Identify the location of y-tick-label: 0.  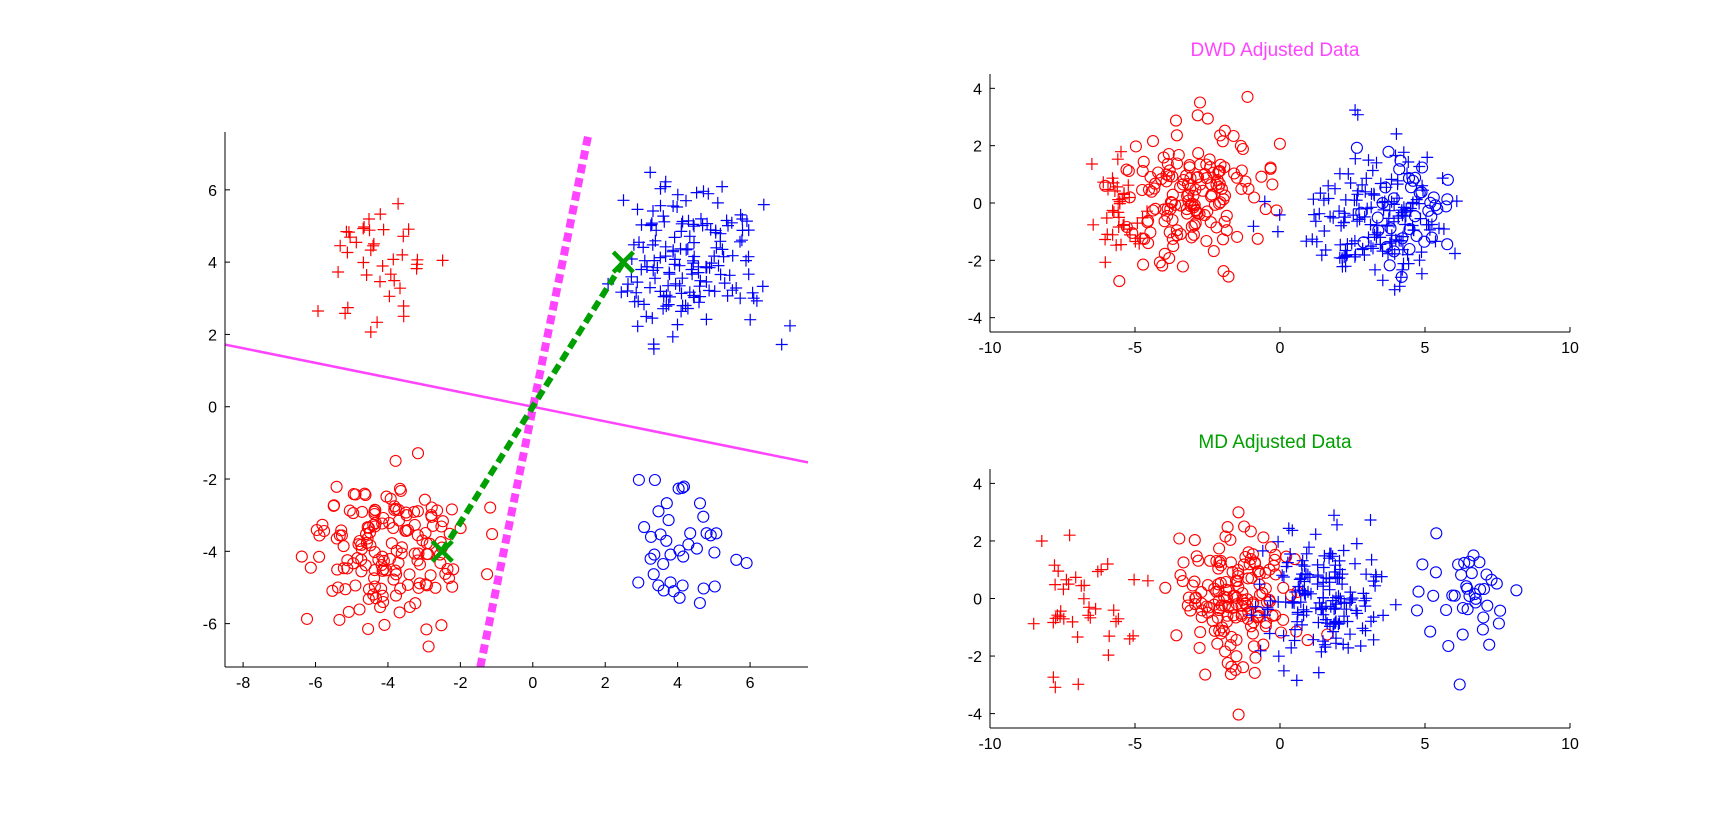
(212, 408).